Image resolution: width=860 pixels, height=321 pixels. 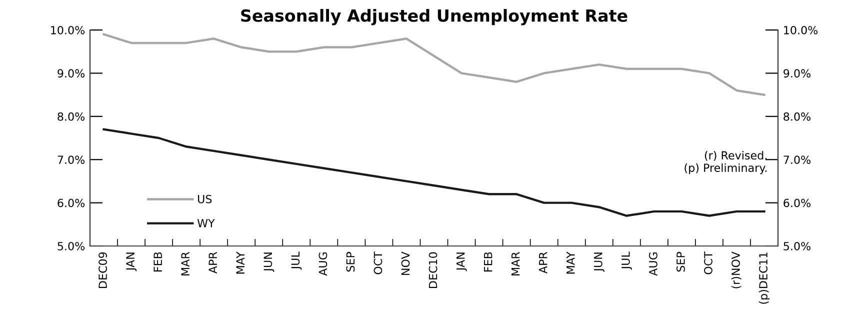 I want to click on y2-tick-label: 8.0%, so click(x=797, y=116).